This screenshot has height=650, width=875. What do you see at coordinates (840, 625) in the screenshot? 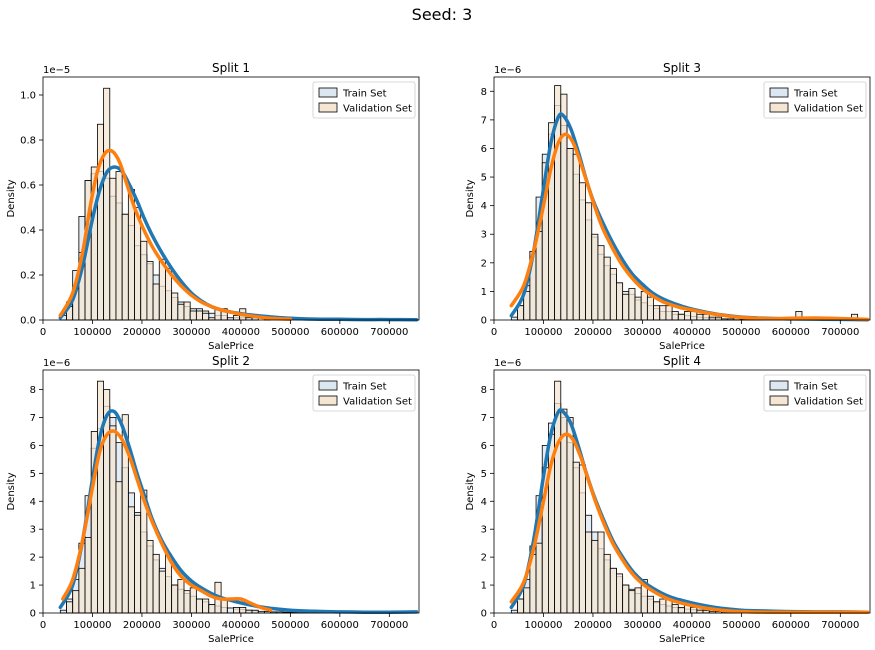
I see `x-tick-label: 700000` at bounding box center [840, 625].